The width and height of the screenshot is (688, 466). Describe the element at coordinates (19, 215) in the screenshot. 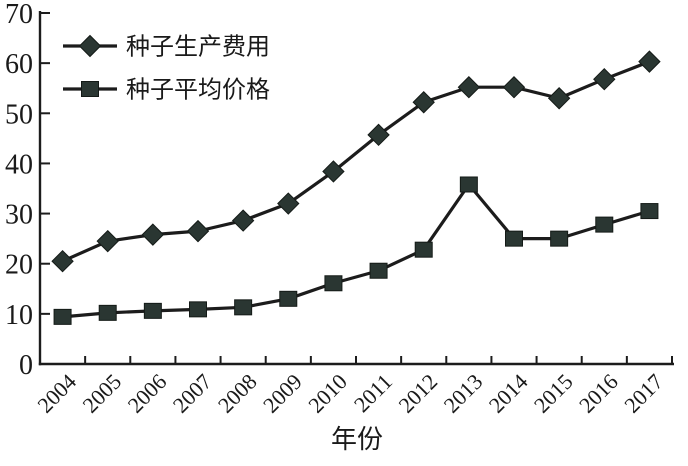

I see `y-tick-label: 30` at that location.